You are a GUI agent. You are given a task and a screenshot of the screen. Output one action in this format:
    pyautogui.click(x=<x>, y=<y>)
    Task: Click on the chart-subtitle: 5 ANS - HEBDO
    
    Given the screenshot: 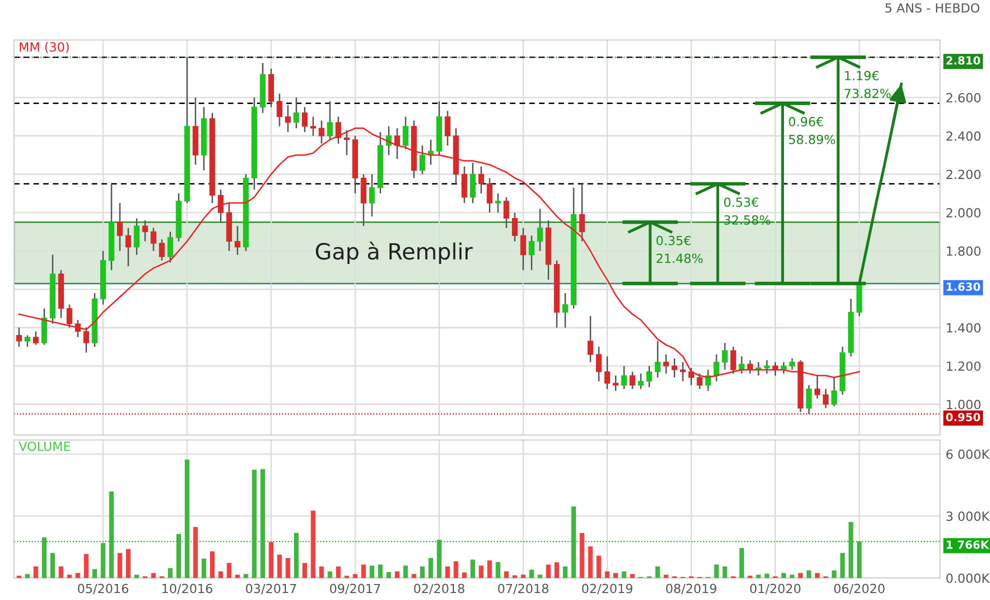 What is the action you would take?
    pyautogui.click(x=933, y=8)
    